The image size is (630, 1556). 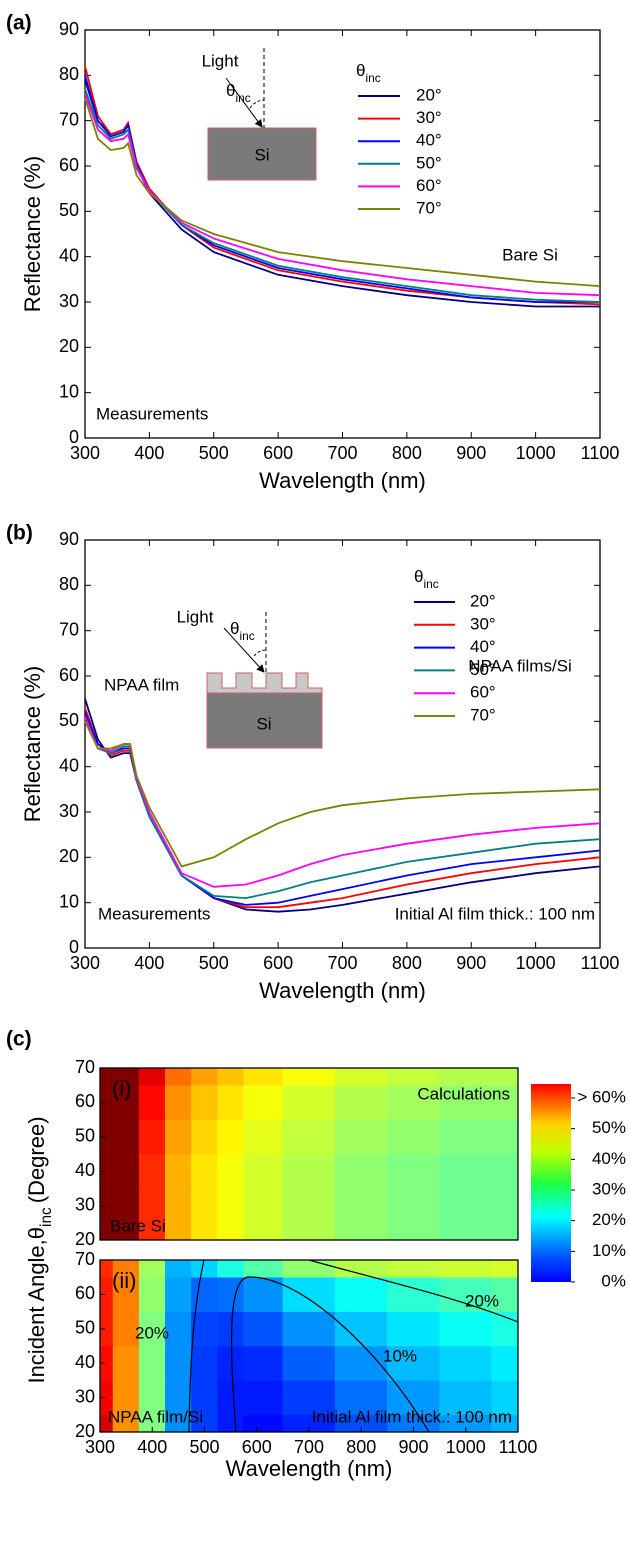 I want to click on legend-label: 40°, so click(x=483, y=646).